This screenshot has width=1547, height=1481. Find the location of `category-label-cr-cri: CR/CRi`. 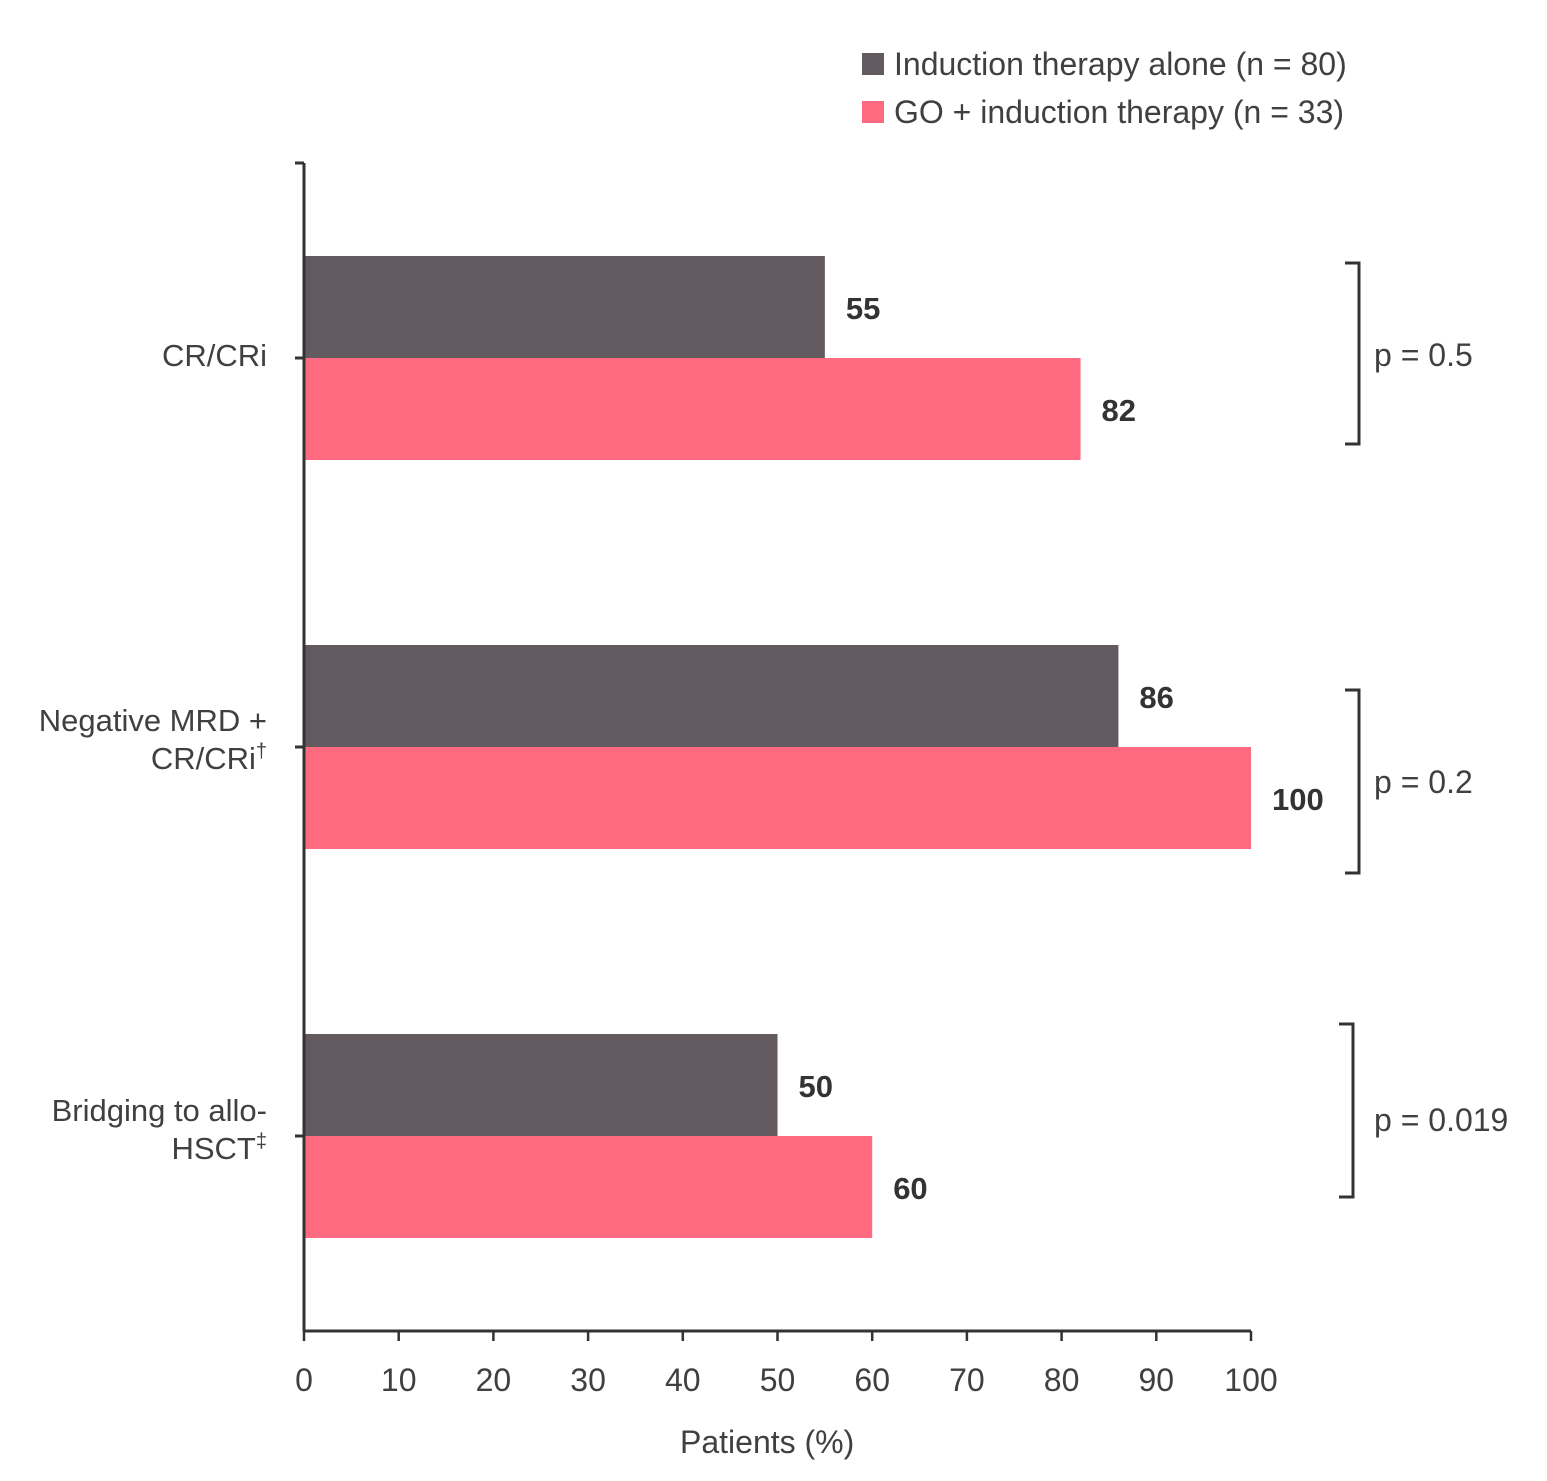

category-label-cr-cri: CR/CRi is located at coordinates (214, 356).